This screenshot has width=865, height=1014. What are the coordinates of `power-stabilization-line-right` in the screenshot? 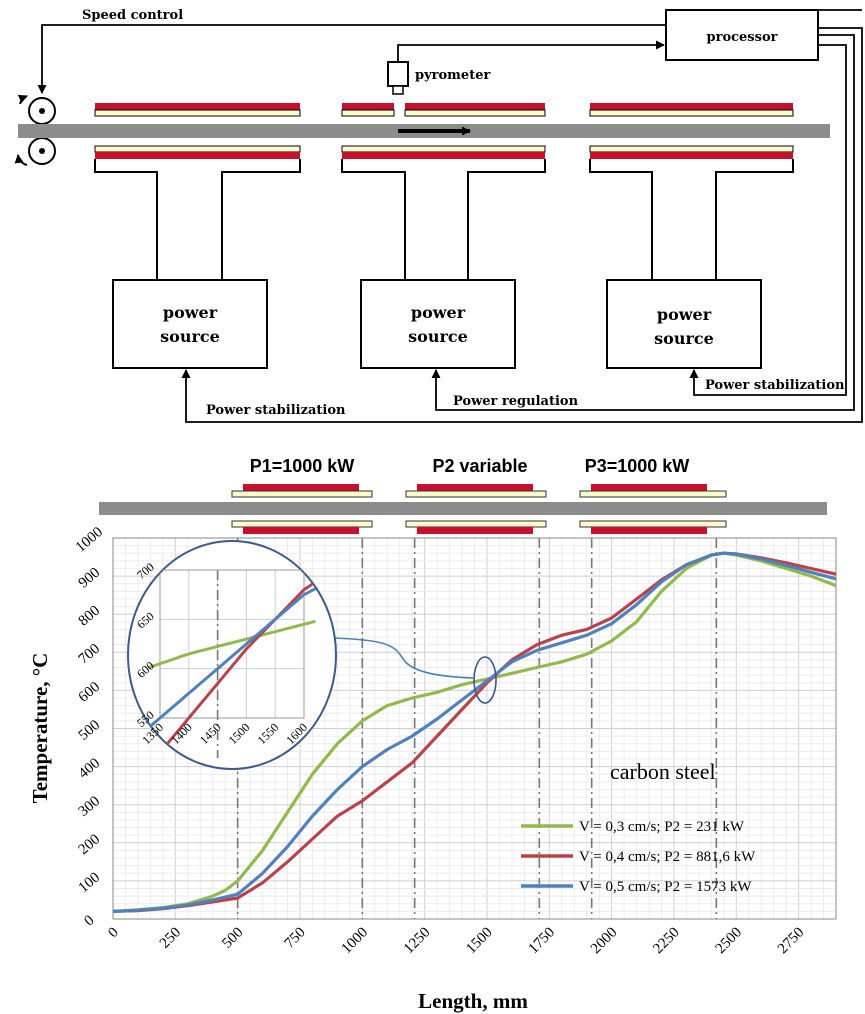 It's located at (768, 220).